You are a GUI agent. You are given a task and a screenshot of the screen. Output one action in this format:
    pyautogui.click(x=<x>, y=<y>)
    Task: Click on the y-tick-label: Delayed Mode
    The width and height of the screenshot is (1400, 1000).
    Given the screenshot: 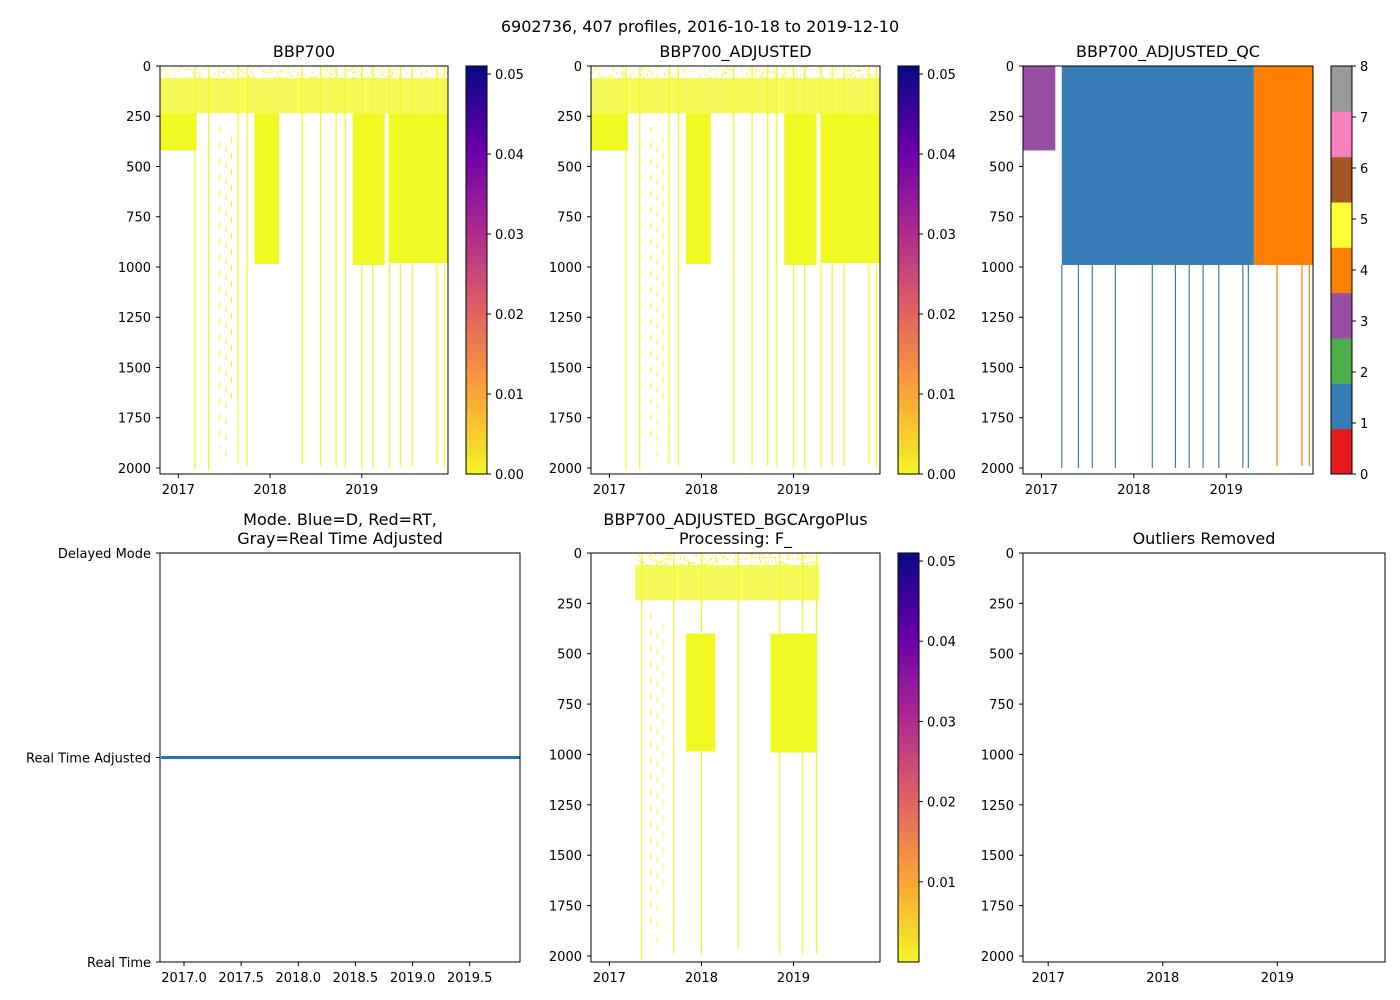 What is the action you would take?
    pyautogui.click(x=104, y=554)
    